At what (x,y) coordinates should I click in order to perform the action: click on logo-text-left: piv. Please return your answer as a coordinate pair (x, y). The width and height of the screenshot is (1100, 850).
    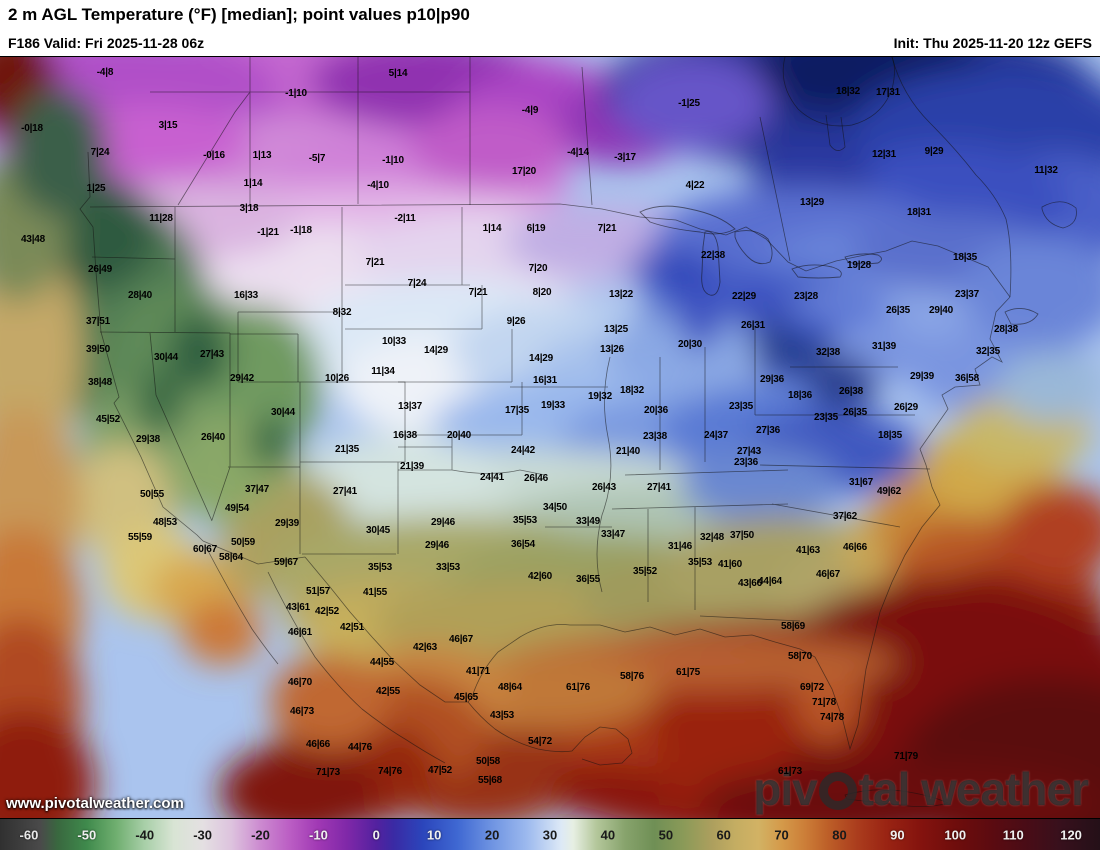
    Looking at the image, I should click on (785, 789).